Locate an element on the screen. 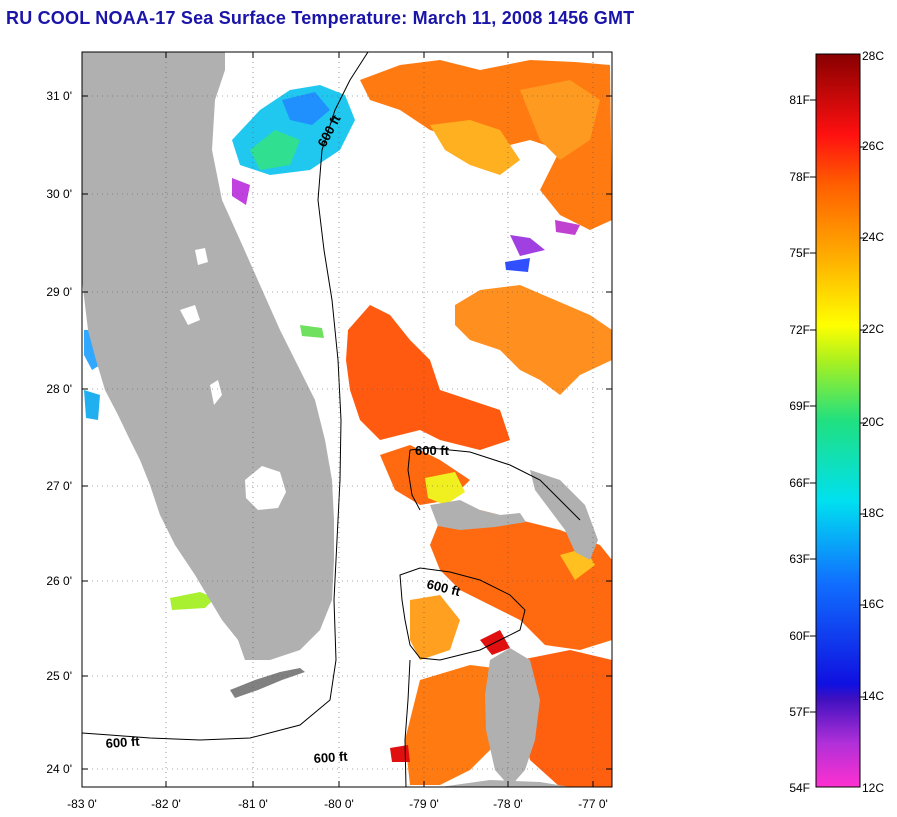 The height and width of the screenshot is (817, 897). colorbar-gradient is located at coordinates (838, 420).